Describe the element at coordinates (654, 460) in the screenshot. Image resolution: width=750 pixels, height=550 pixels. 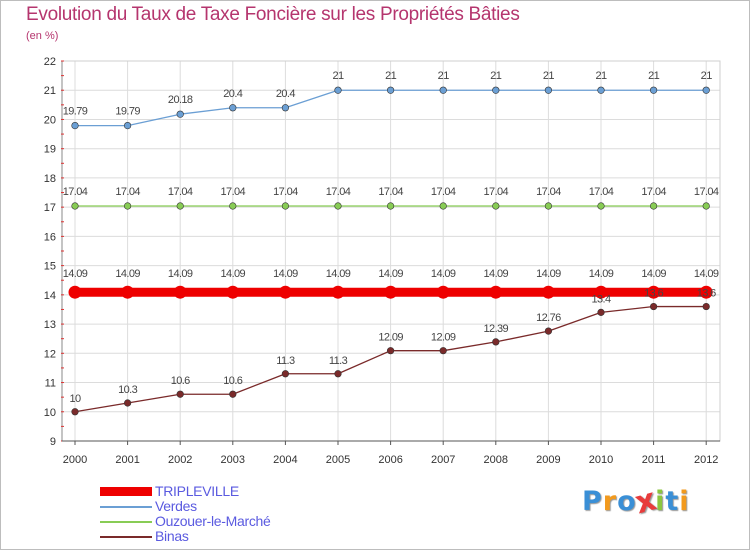
I see `x-tick-label: 2011` at that location.